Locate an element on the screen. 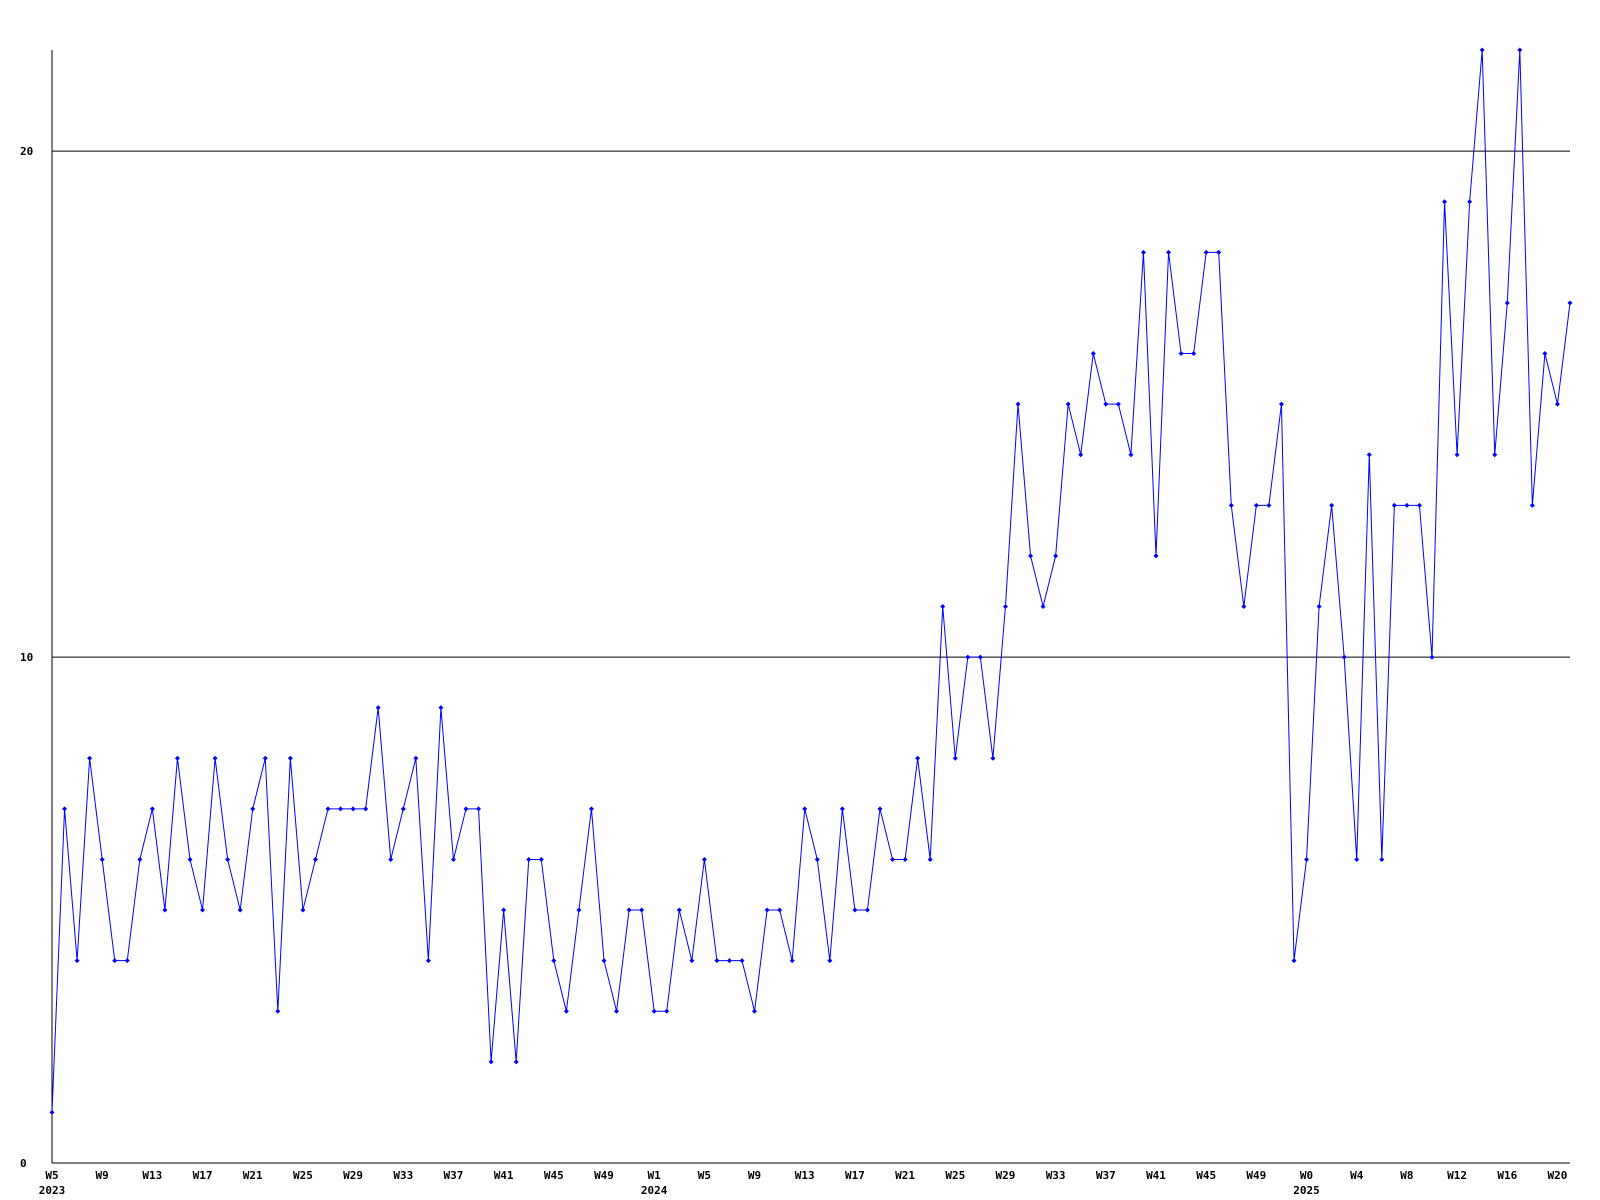 The image size is (1600, 1200). x-tick-label: W9 is located at coordinates (754, 1175).